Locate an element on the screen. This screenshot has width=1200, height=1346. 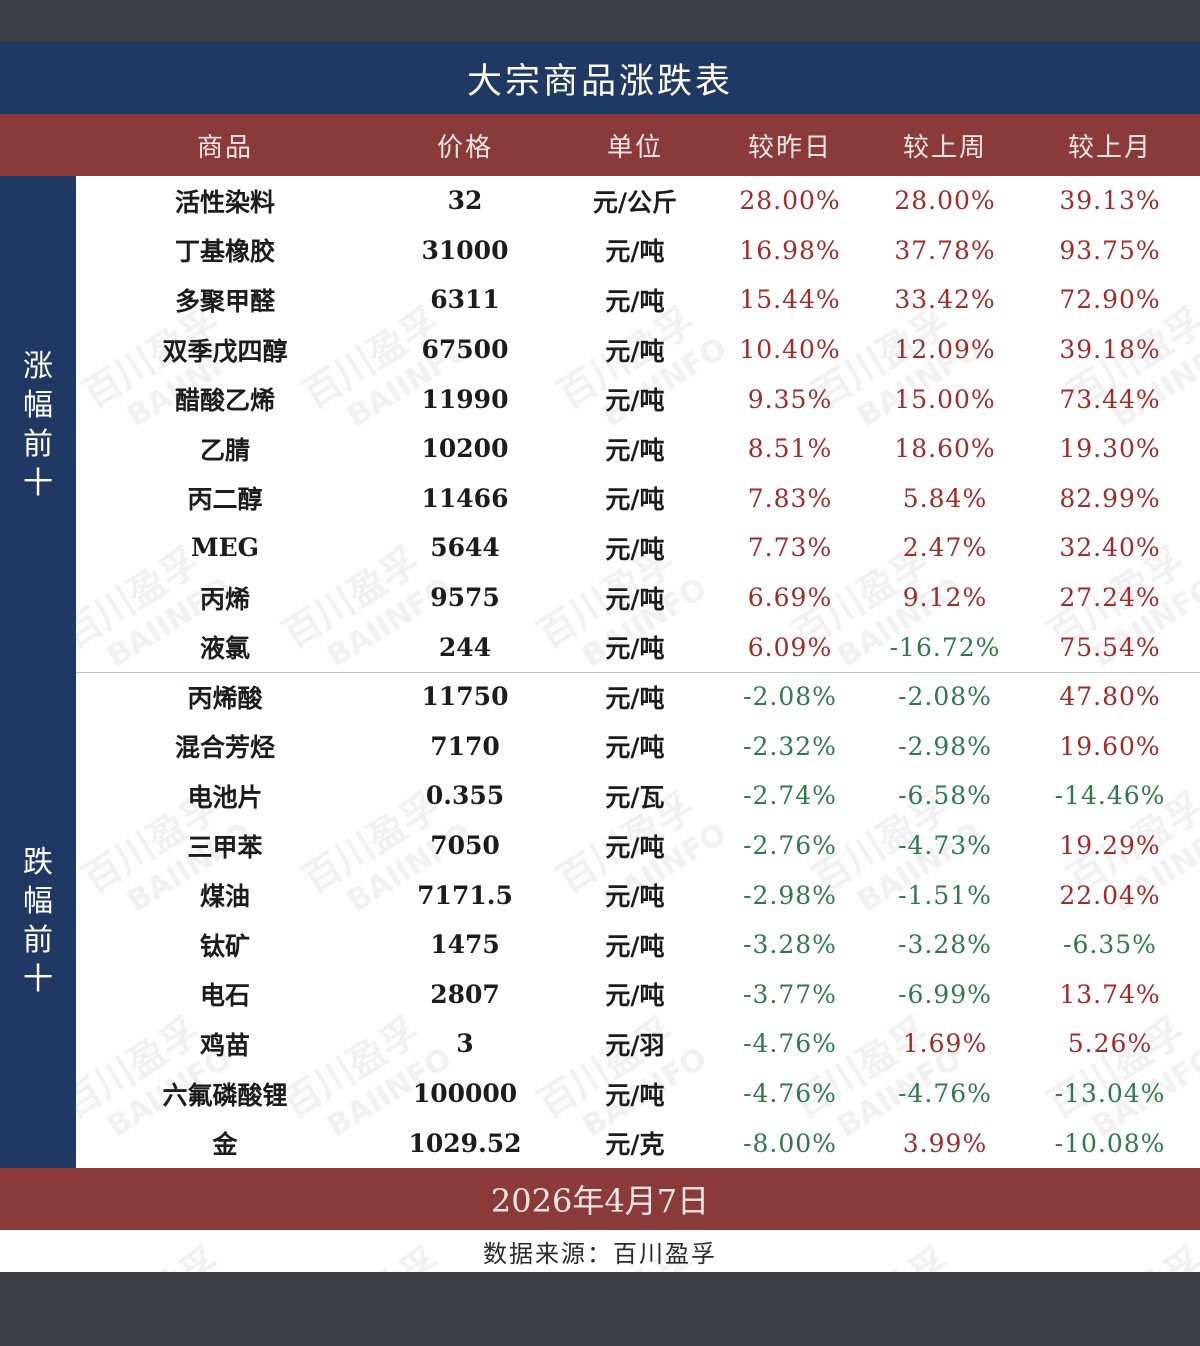
price-cell: 11990 is located at coordinates (465, 399).